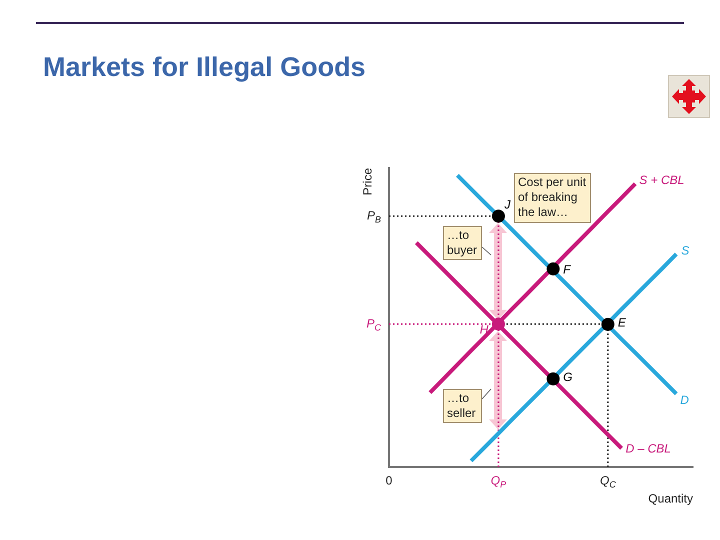 This screenshot has height=540, width=720. I want to click on series-label: S + CBL, so click(661, 180).